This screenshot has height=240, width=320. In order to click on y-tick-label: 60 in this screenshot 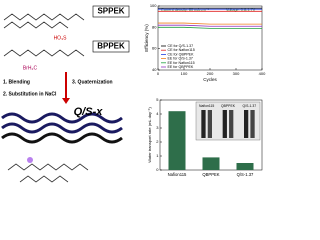, I will do `click(154, 48)`.